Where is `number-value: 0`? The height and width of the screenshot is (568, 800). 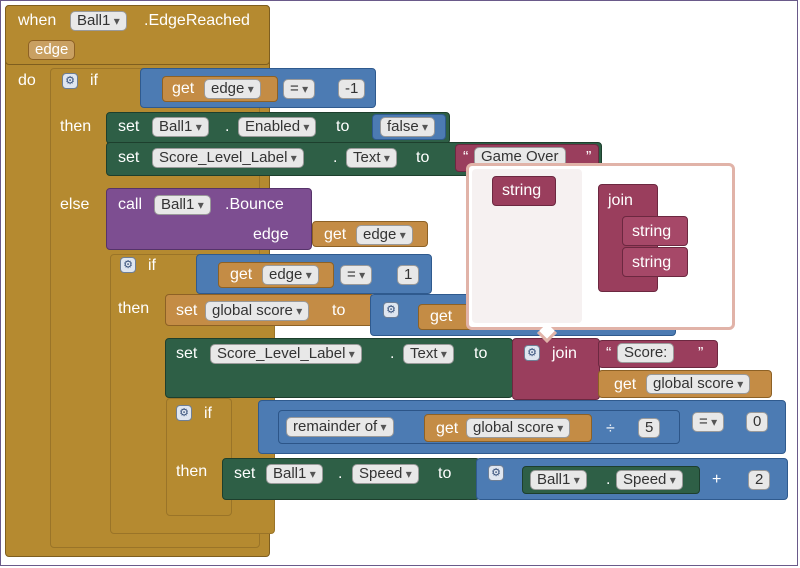
number-value: 0 is located at coordinates (757, 422).